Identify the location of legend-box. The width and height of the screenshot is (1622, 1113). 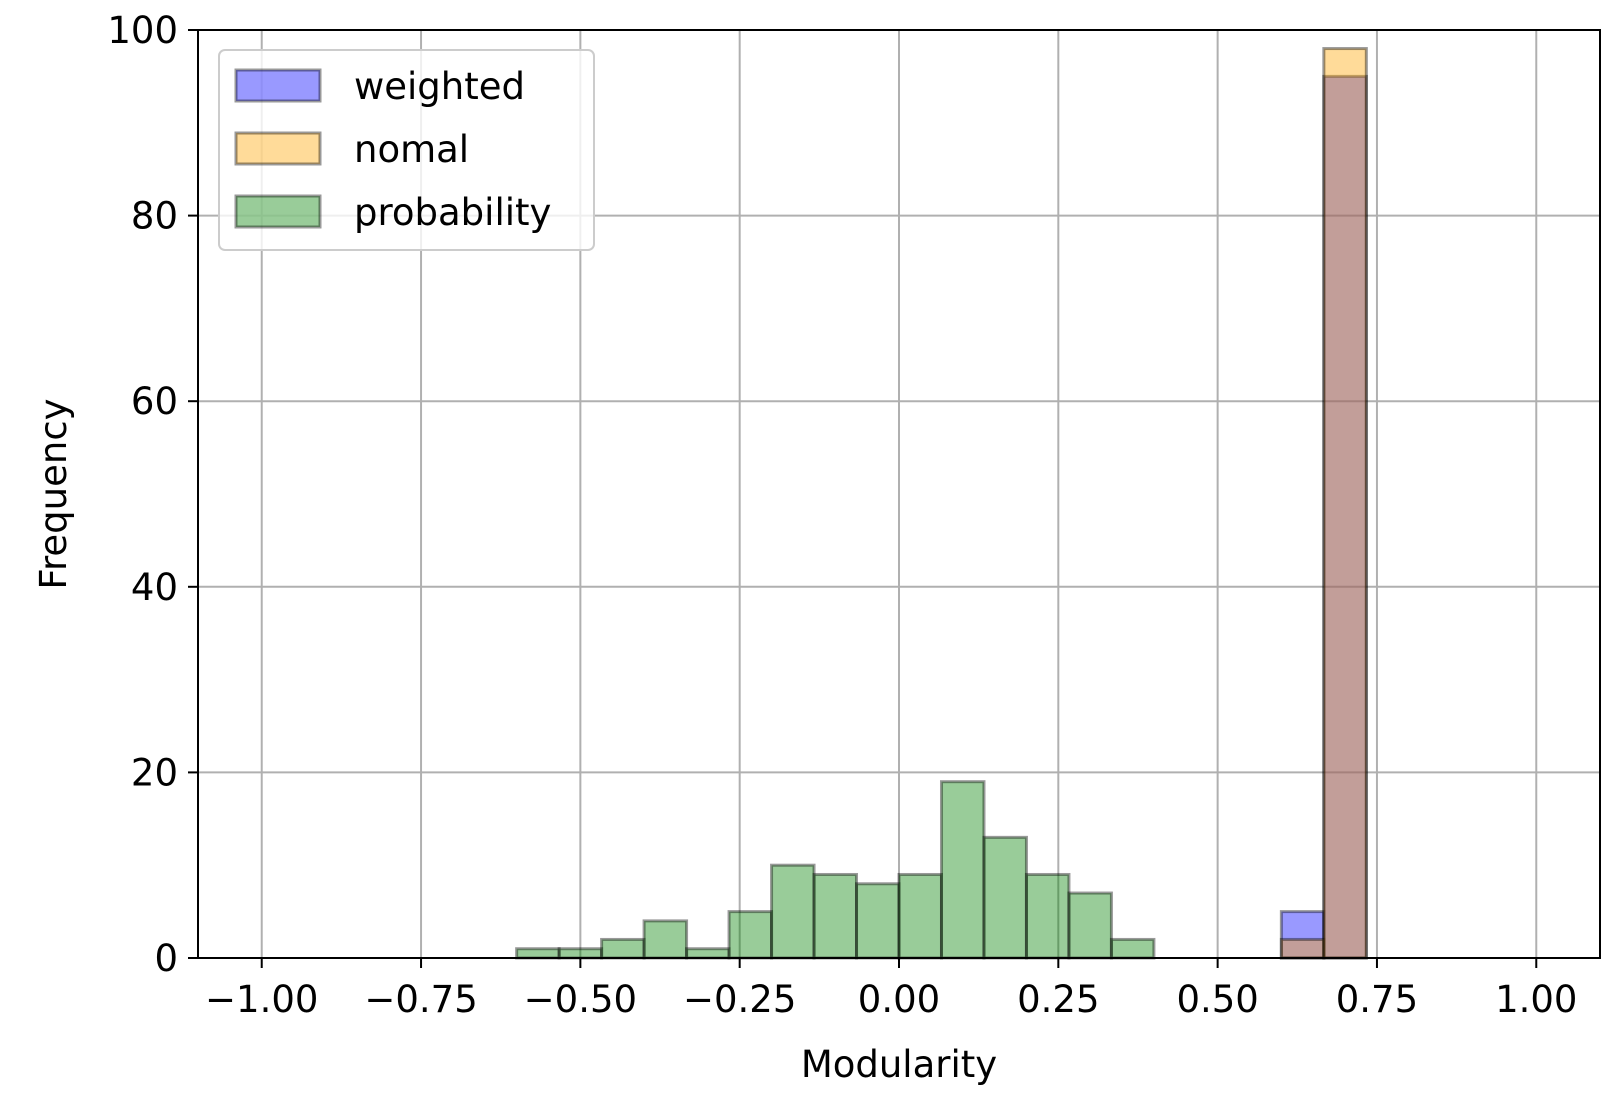
(406, 150).